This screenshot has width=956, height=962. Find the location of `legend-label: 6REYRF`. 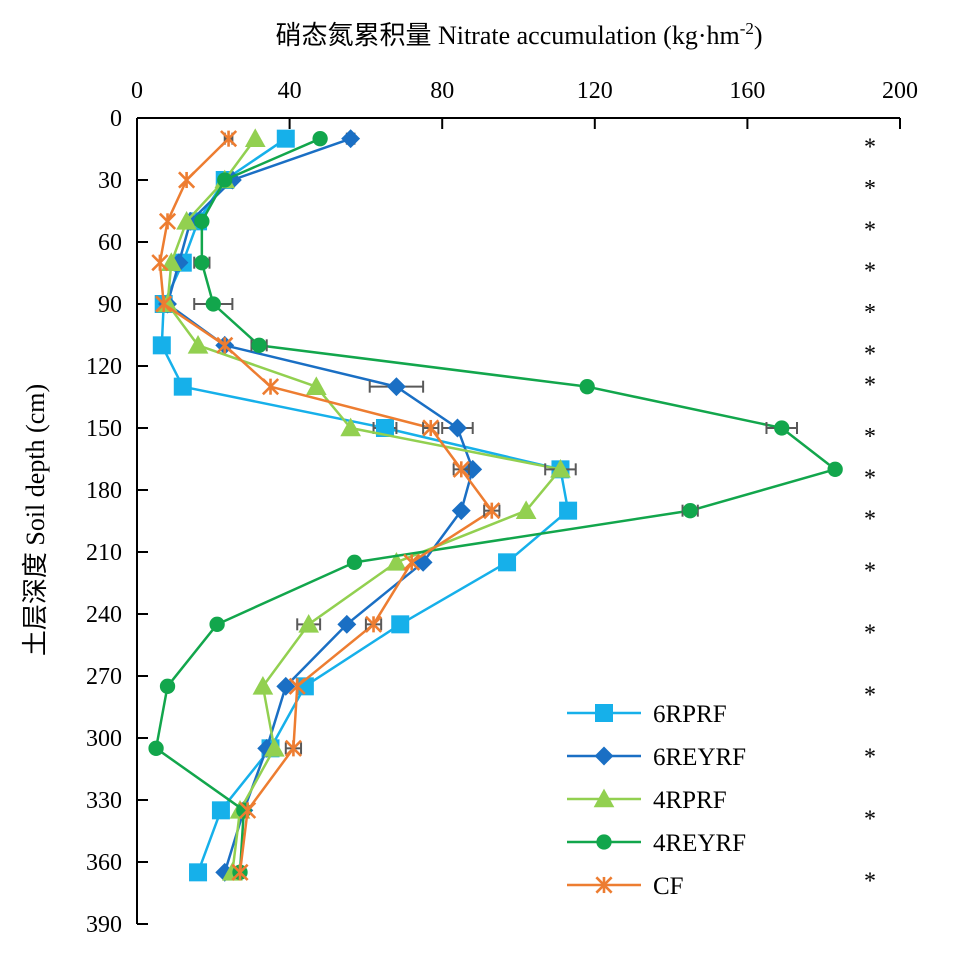

legend-label: 6REYRF is located at coordinates (699, 757).